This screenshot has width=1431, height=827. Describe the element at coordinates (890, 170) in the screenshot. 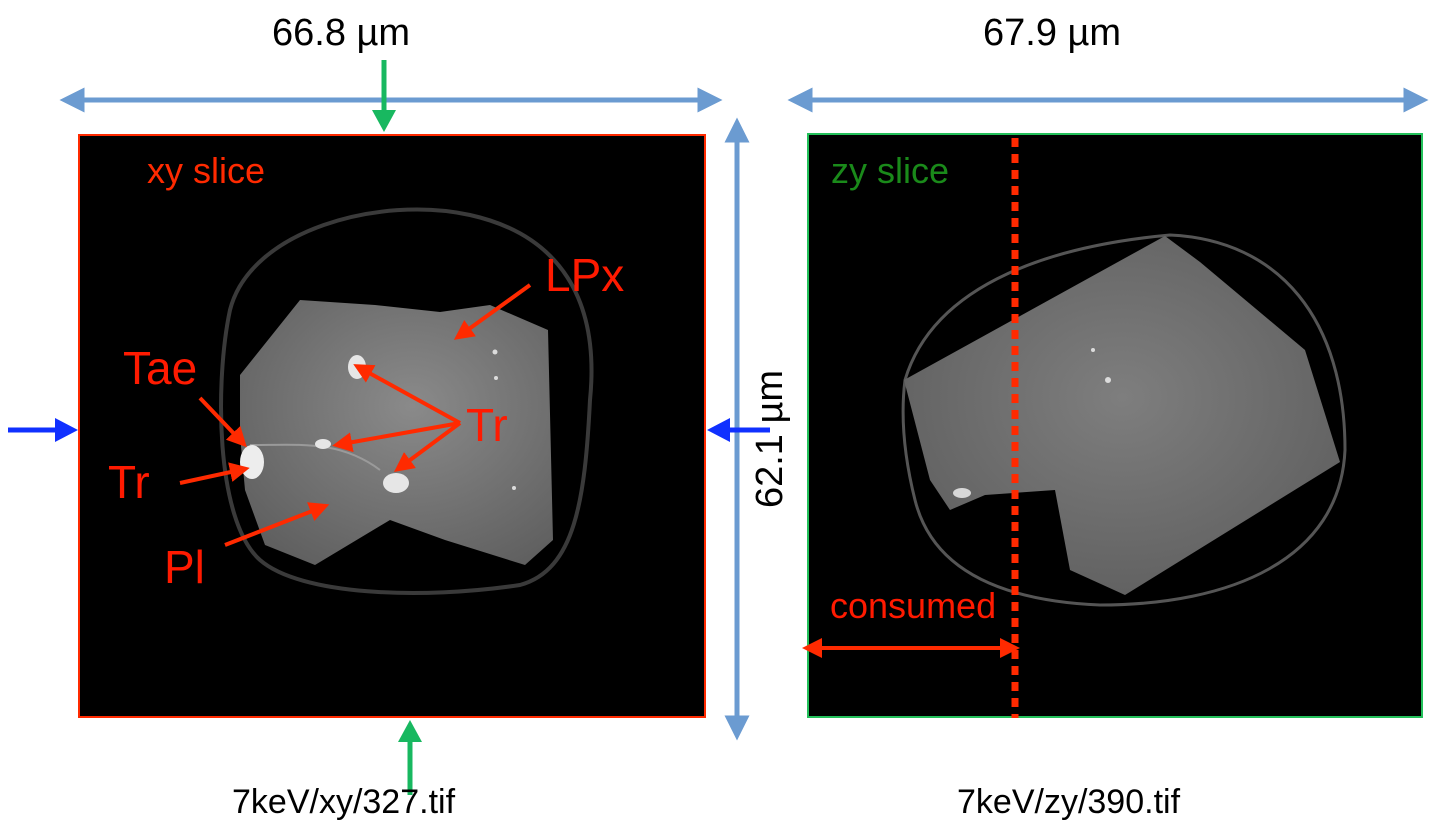

I see `zy-slice-label: zy slice` at that location.